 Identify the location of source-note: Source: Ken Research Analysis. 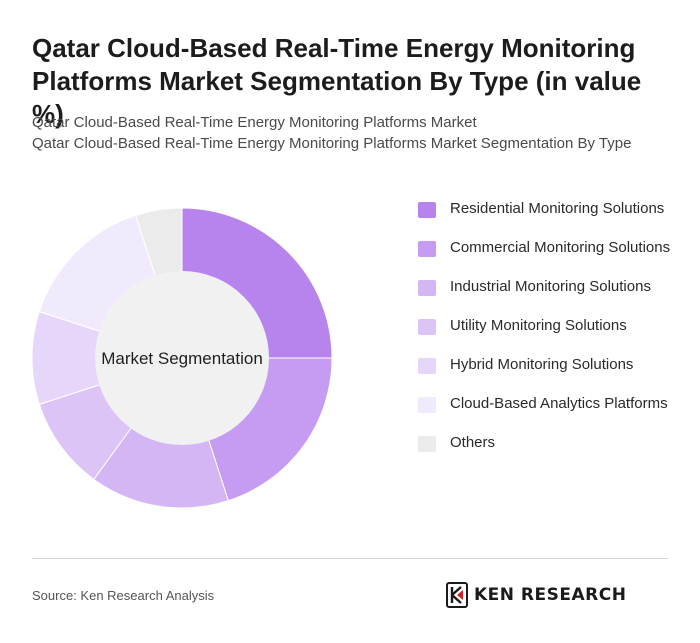
(123, 595).